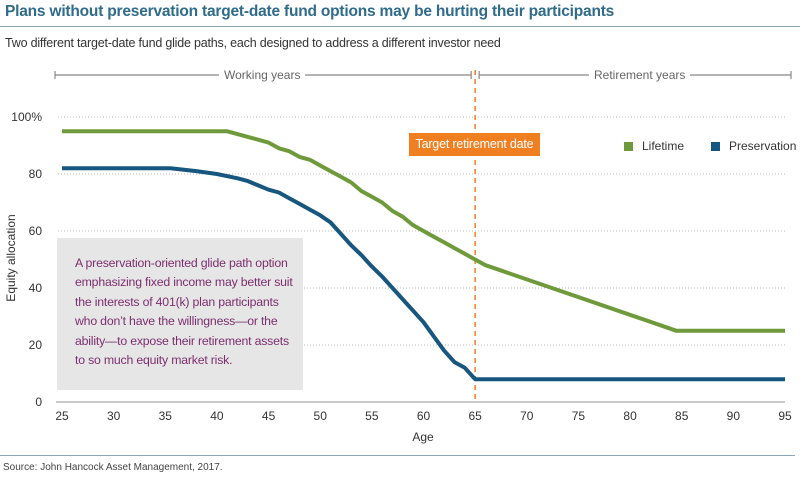 The height and width of the screenshot is (482, 800). What do you see at coordinates (475, 416) in the screenshot?
I see `x-tick-label: 65` at bounding box center [475, 416].